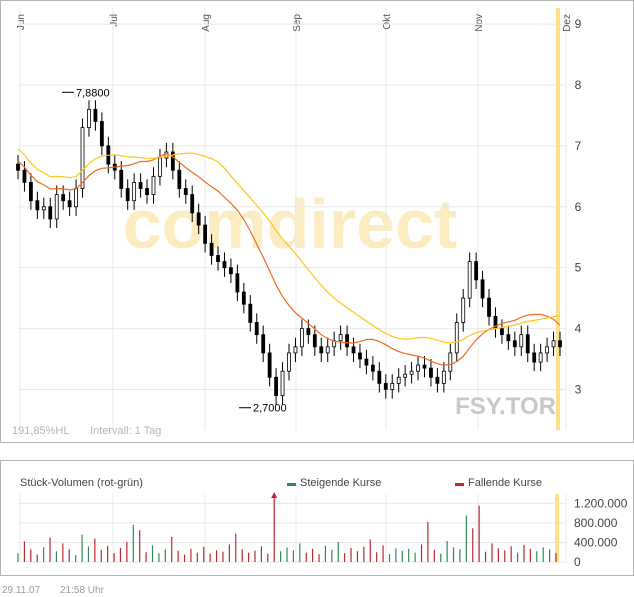 The height and width of the screenshot is (597, 634). I want to click on legend-falling-label: Fallende Kurse, so click(505, 483).